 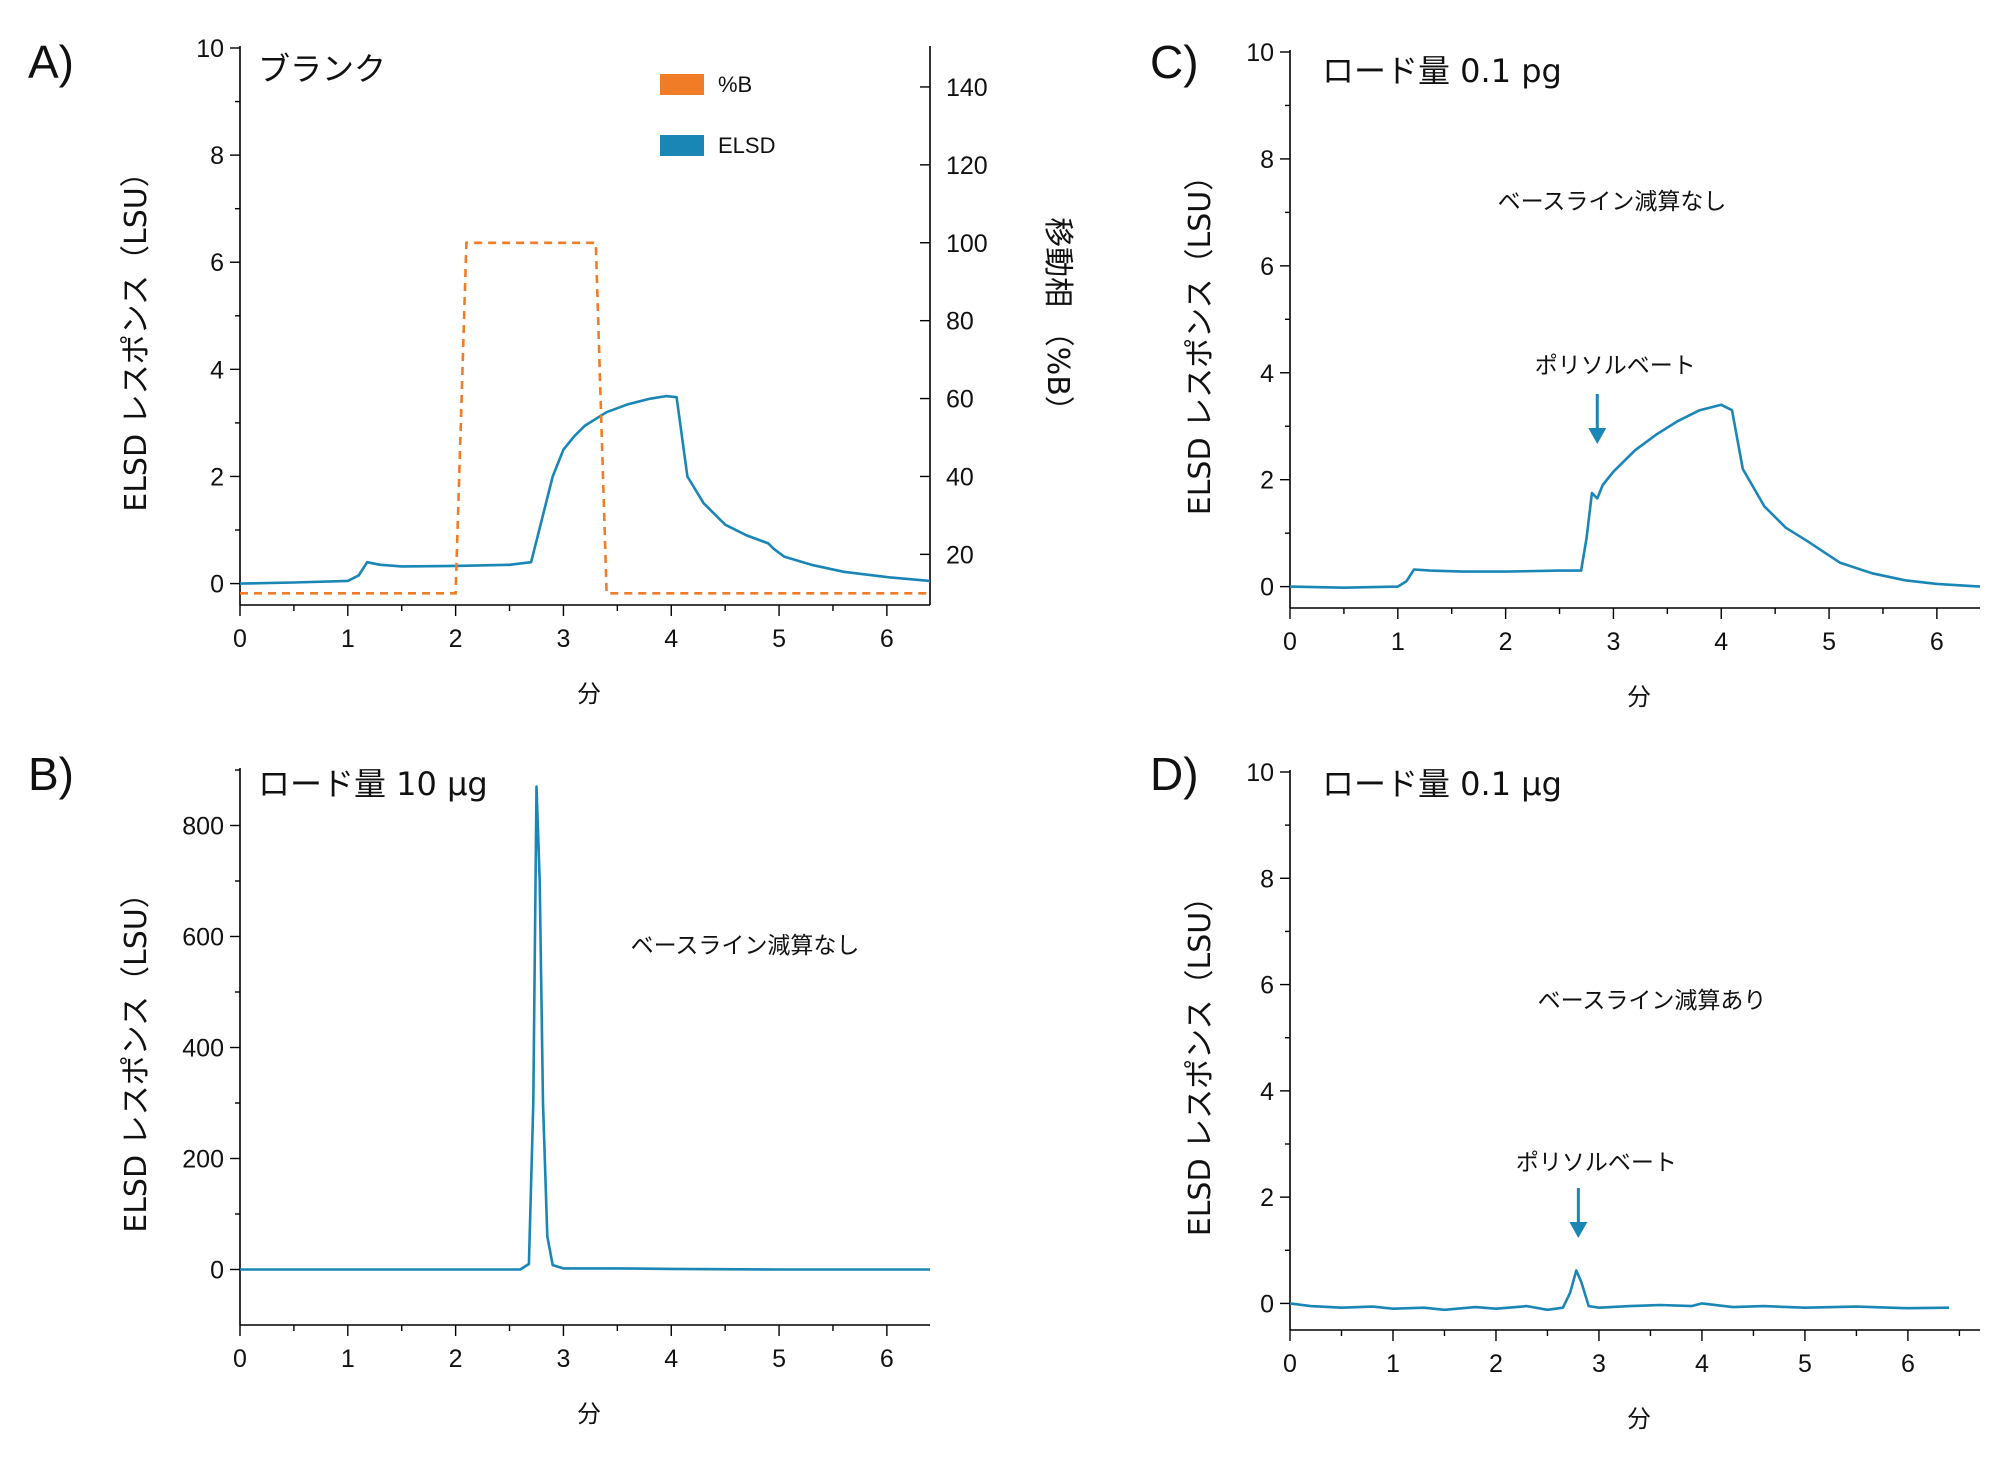 What do you see at coordinates (967, 88) in the screenshot?
I see `y2-tick-label: 140` at bounding box center [967, 88].